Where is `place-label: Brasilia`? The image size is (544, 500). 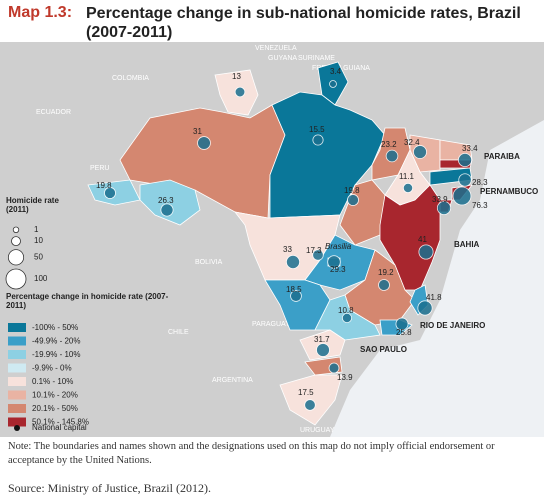
place-label: Brasilia is located at coordinates (338, 246).